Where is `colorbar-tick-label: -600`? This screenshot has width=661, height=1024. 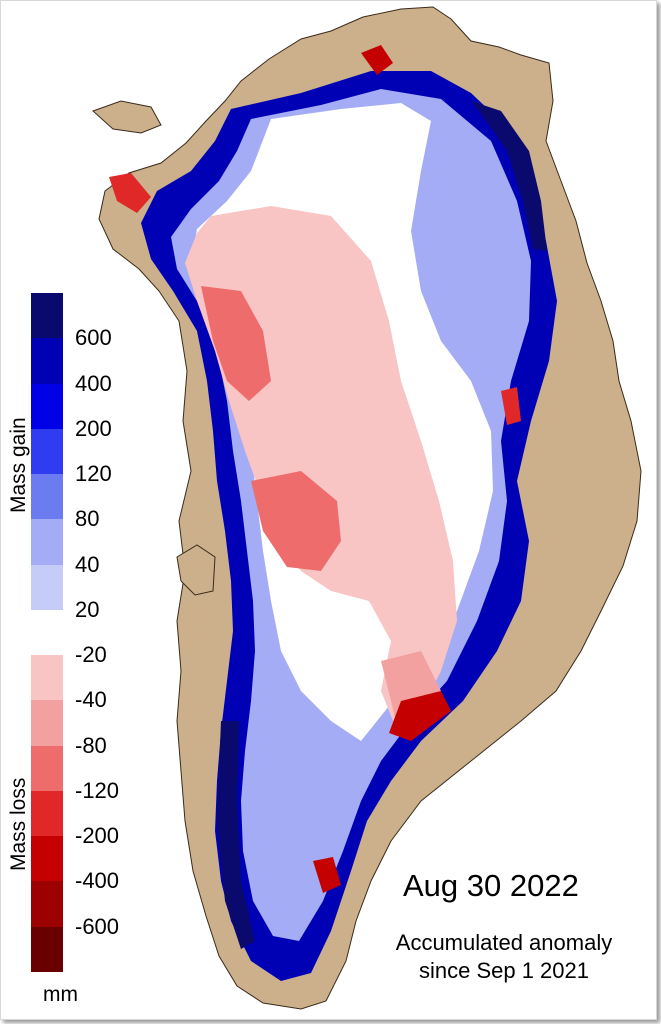 colorbar-tick-label: -600 is located at coordinates (97, 926).